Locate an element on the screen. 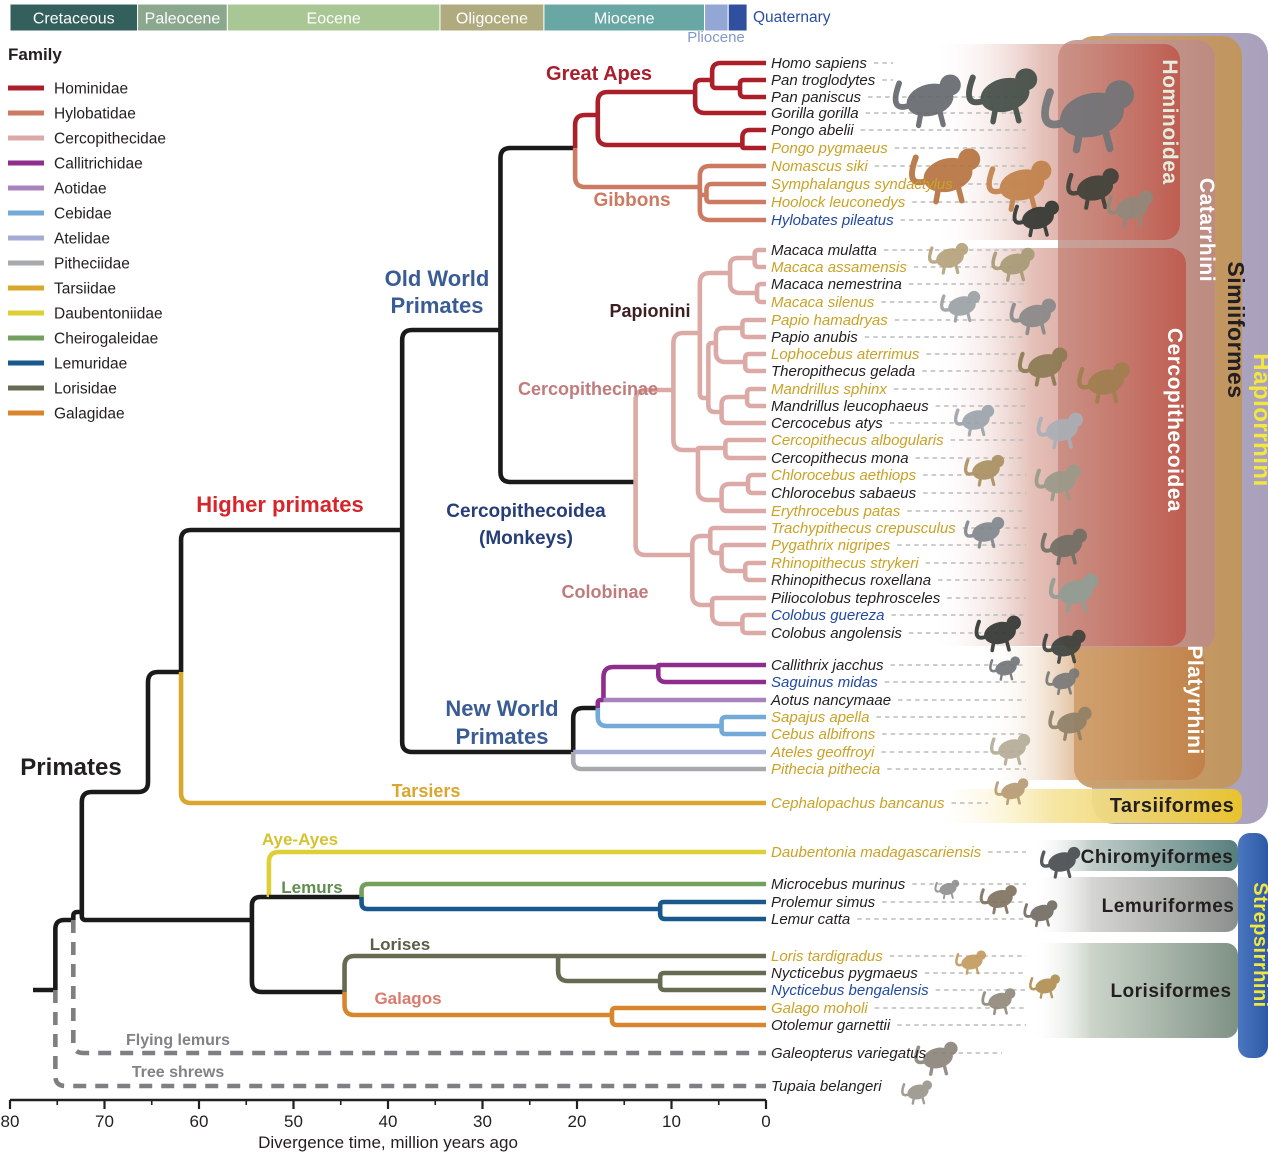 The image size is (1268, 1159). legend-label: Galagidae is located at coordinates (89, 414).